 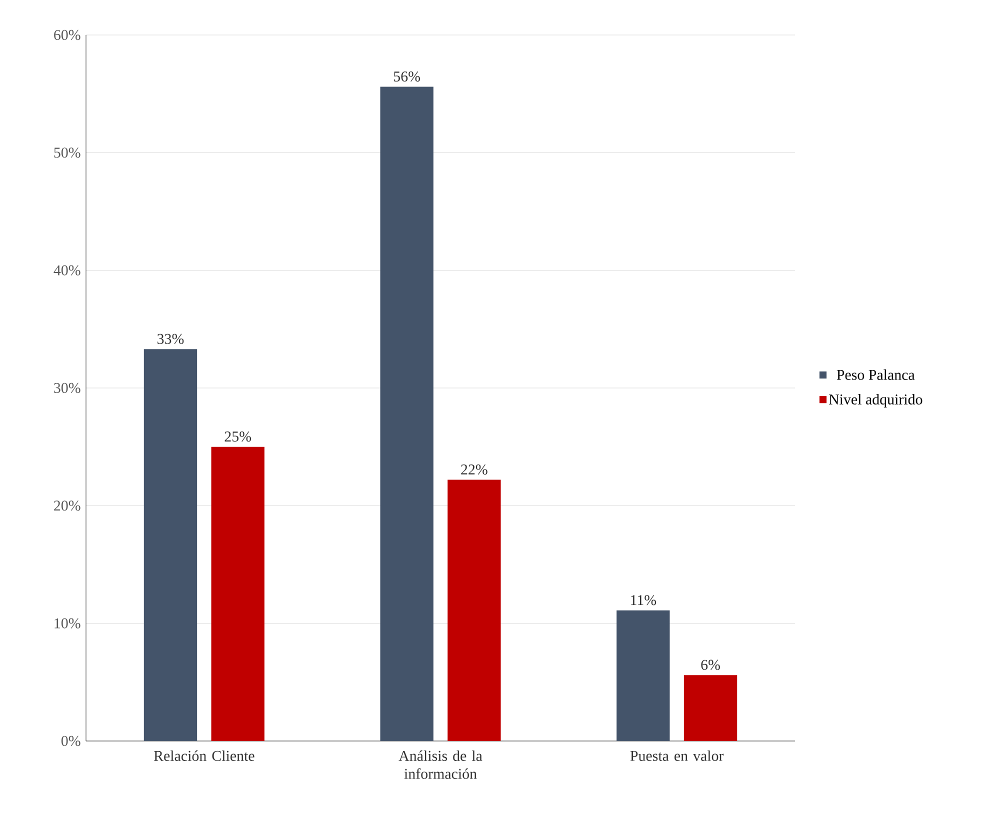 What do you see at coordinates (710, 665) in the screenshot?
I see `data-label: 6%` at bounding box center [710, 665].